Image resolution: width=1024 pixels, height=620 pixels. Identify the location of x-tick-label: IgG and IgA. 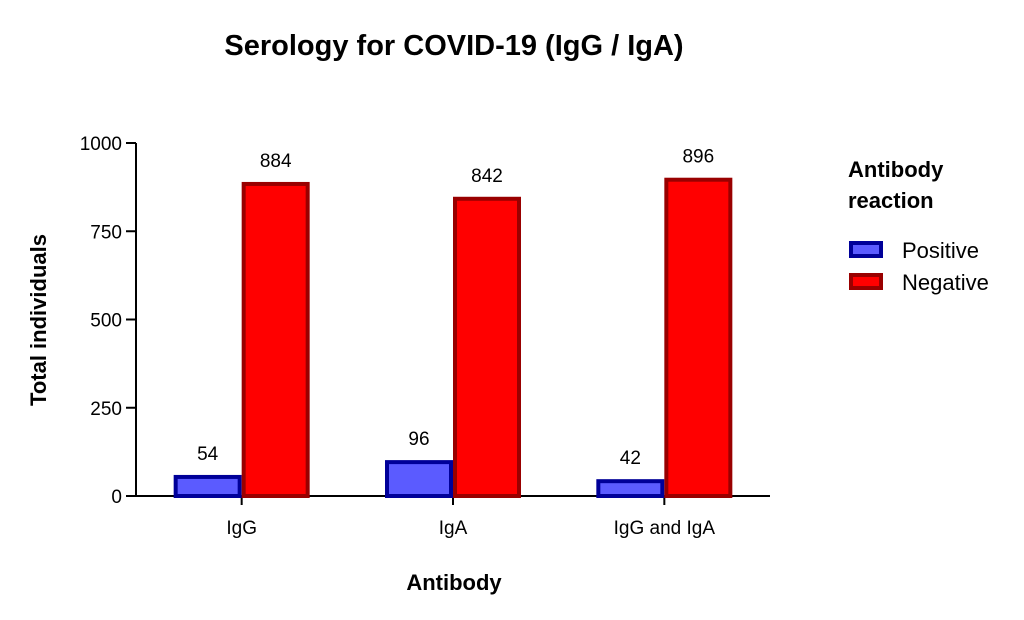
(665, 528).